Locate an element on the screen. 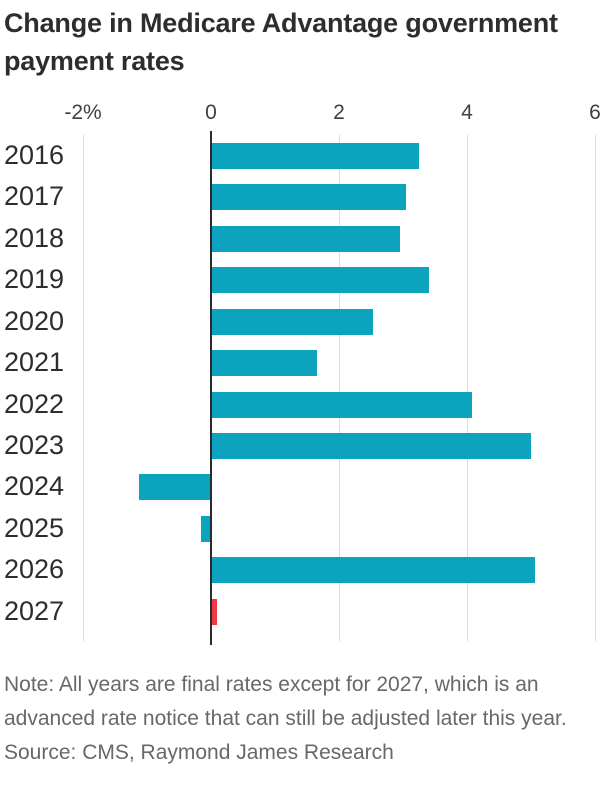  bar-row-2019: 2019 is located at coordinates (300, 279).